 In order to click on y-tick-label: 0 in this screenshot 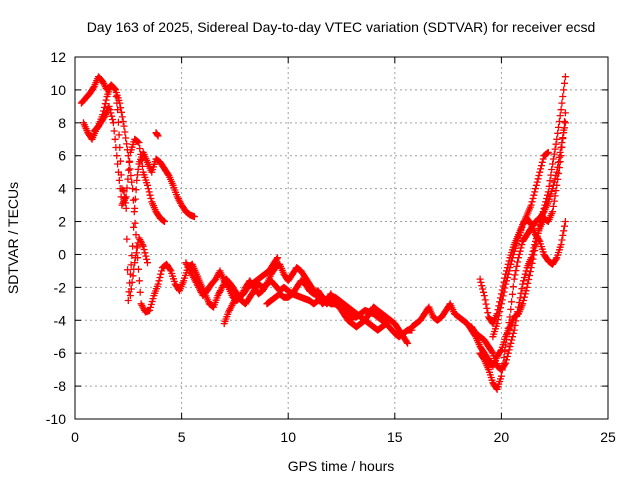, I will do `click(62, 254)`.